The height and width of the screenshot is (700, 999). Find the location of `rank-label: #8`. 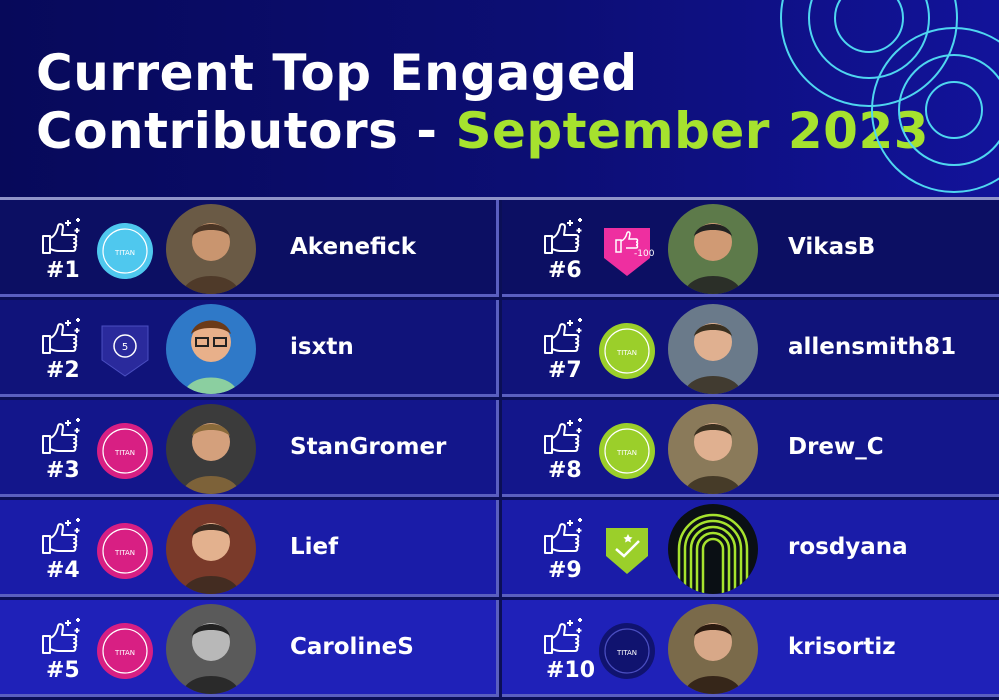

rank-label: #8 is located at coordinates (565, 470).